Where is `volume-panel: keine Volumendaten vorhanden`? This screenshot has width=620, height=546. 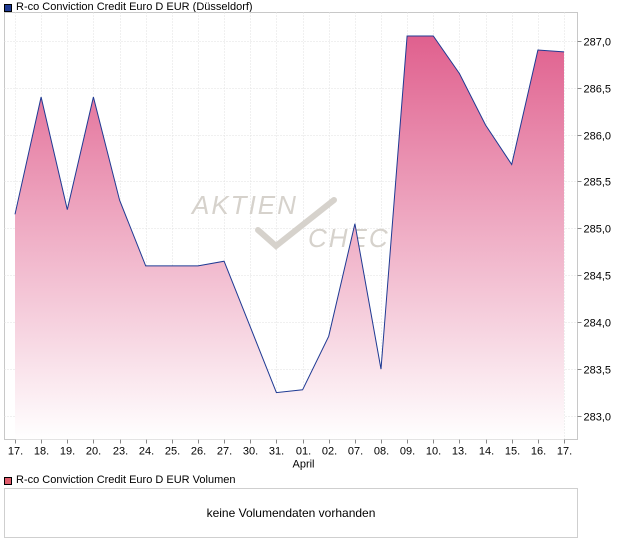
volume-panel: keine Volumendaten vorhanden is located at coordinates (291, 513).